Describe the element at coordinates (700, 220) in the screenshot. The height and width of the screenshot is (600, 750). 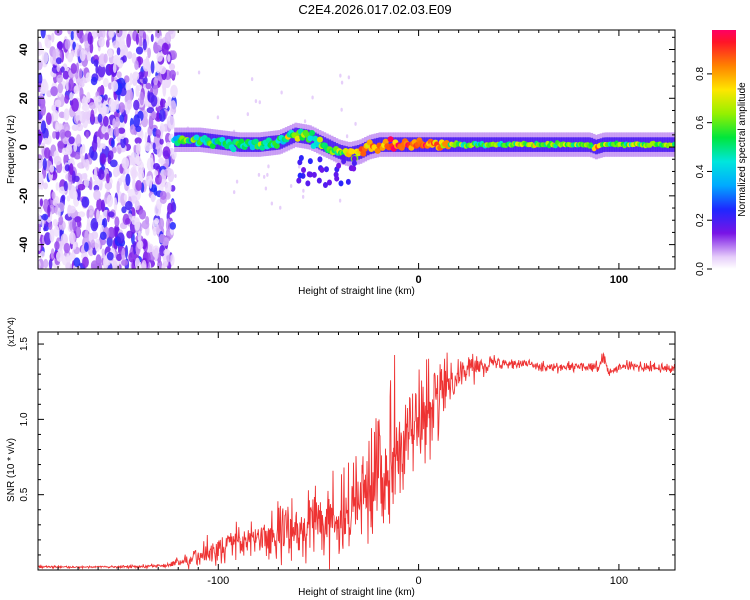
I see `colorbar-tick-label: 0.2` at that location.